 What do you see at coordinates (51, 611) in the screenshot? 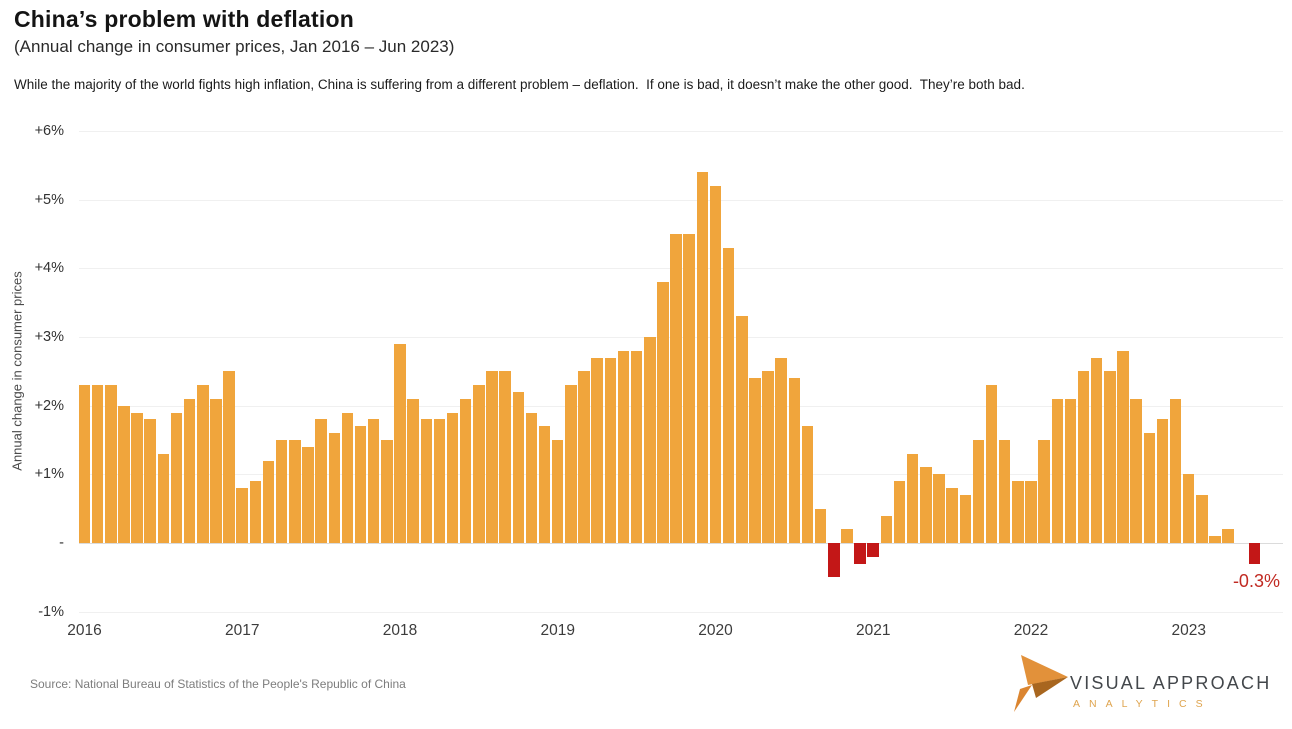
I see `y-axis-tick-label: -1%` at bounding box center [51, 611].